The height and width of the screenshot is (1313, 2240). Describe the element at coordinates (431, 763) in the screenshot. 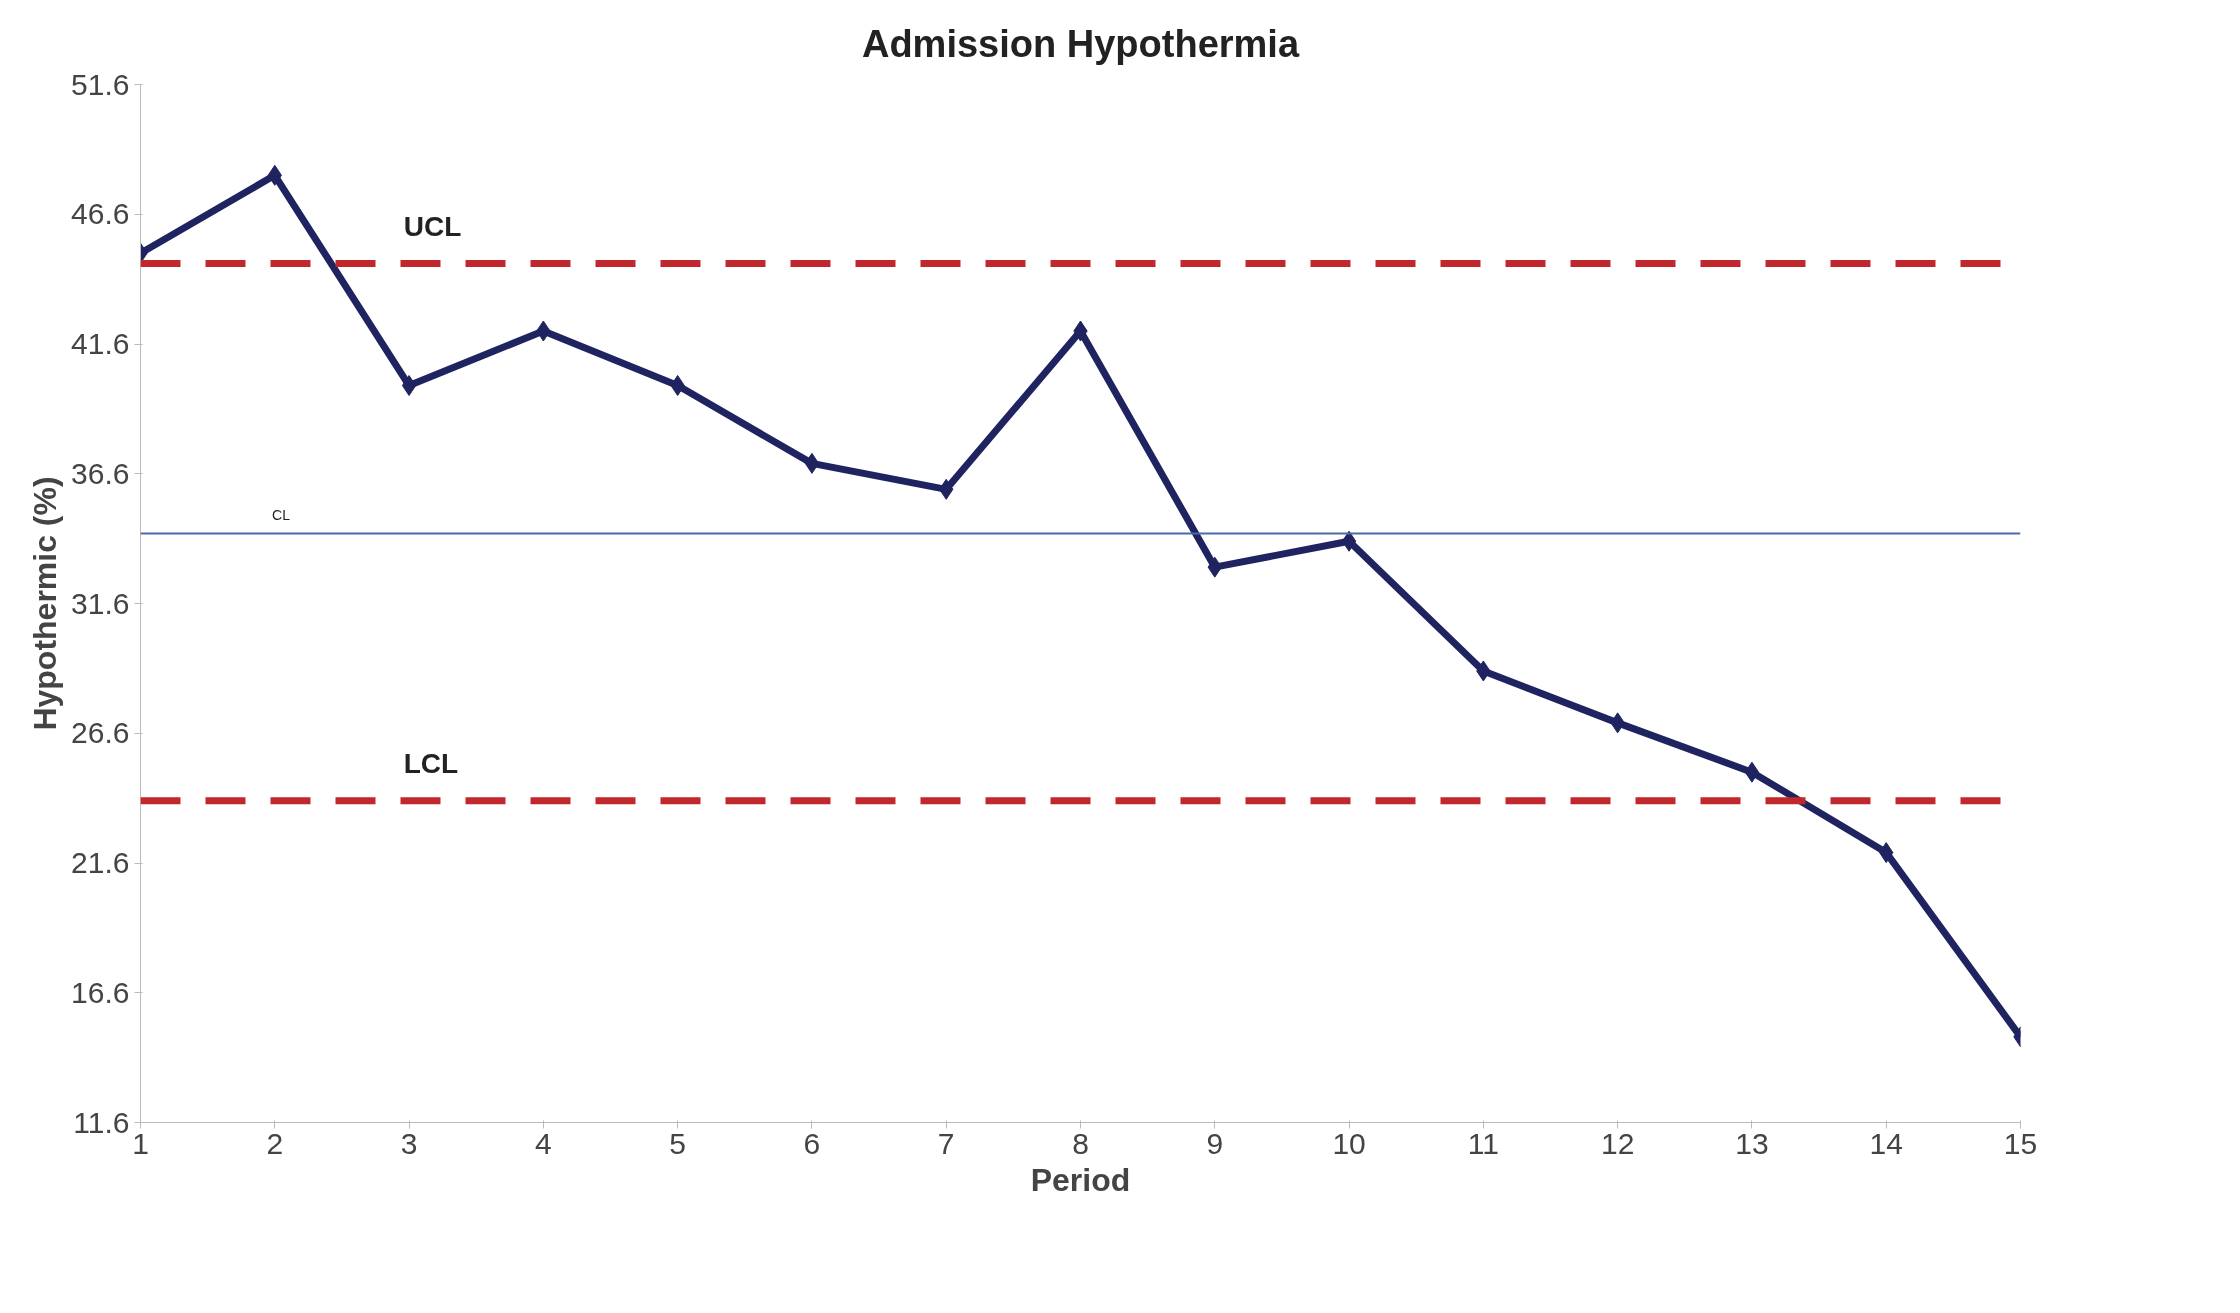

I see `ref-line-label: LCL` at that location.